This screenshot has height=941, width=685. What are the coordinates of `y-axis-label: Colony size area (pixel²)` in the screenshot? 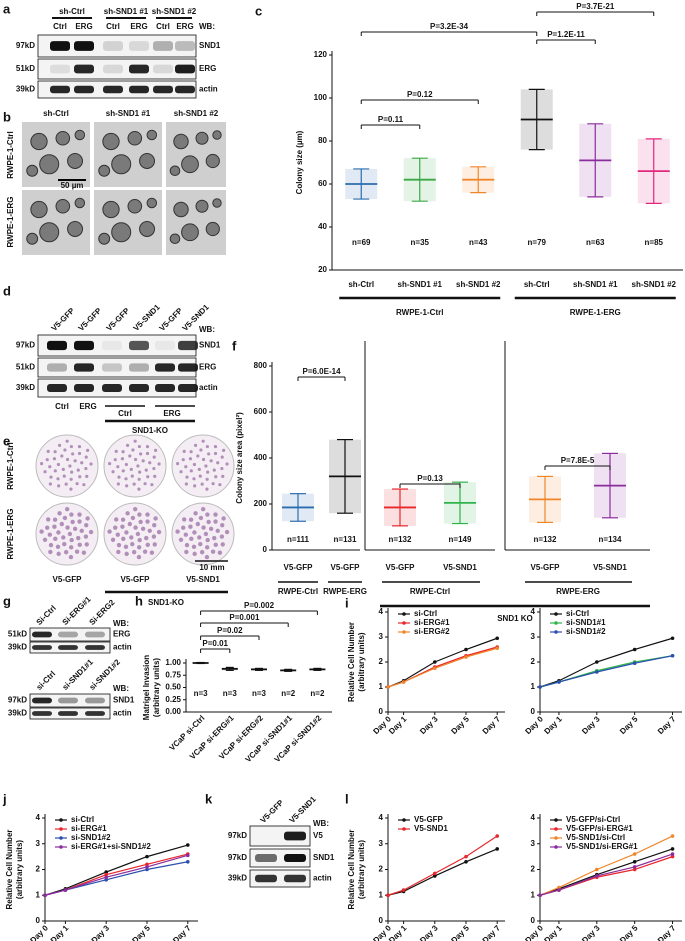 It's located at (239, 458).